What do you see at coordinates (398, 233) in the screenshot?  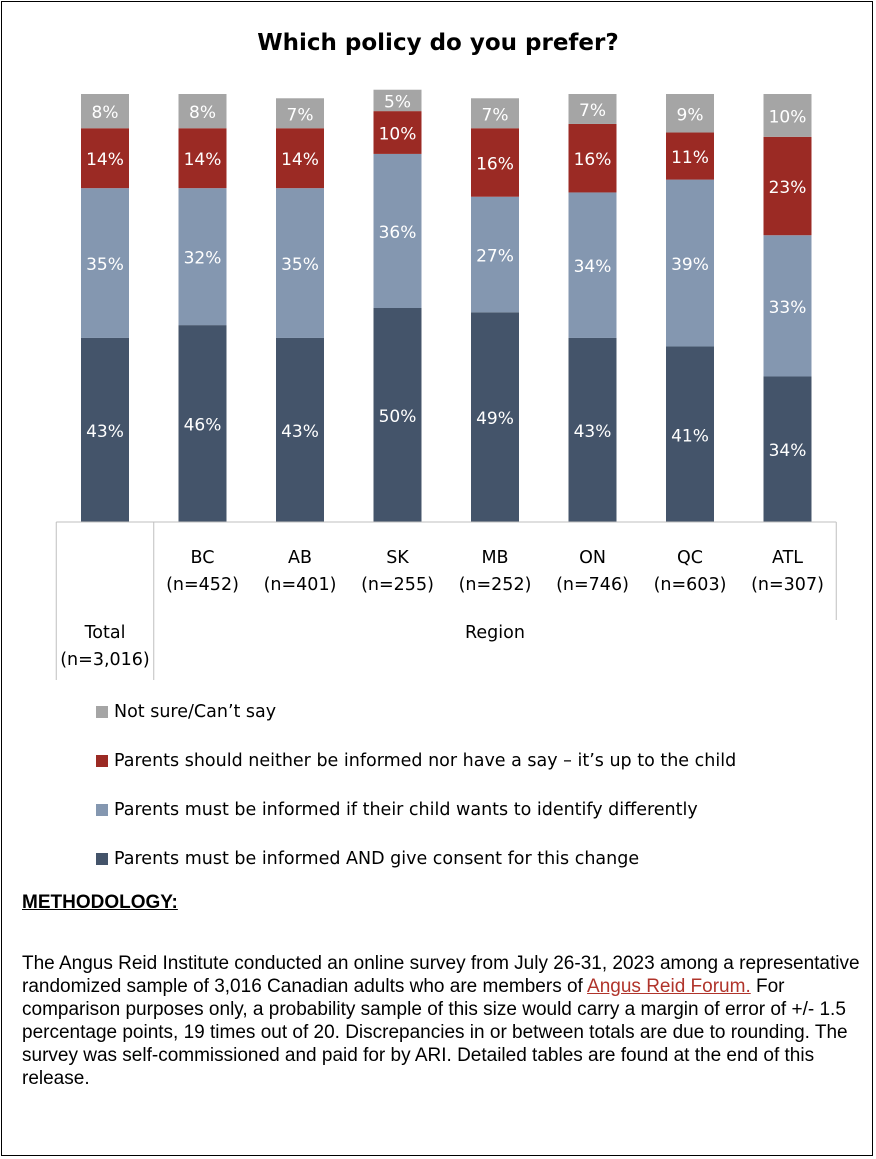 I see `data-label: 36%` at bounding box center [398, 233].